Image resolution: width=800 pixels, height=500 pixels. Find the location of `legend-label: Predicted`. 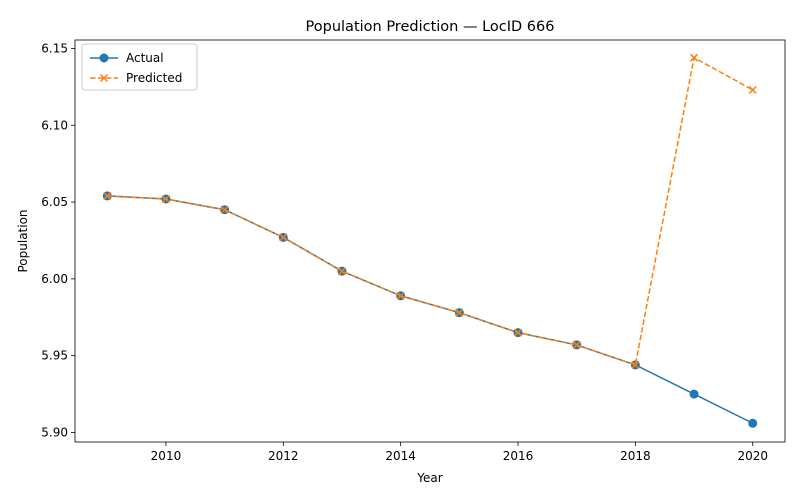

legend-label: Predicted is located at coordinates (154, 78).